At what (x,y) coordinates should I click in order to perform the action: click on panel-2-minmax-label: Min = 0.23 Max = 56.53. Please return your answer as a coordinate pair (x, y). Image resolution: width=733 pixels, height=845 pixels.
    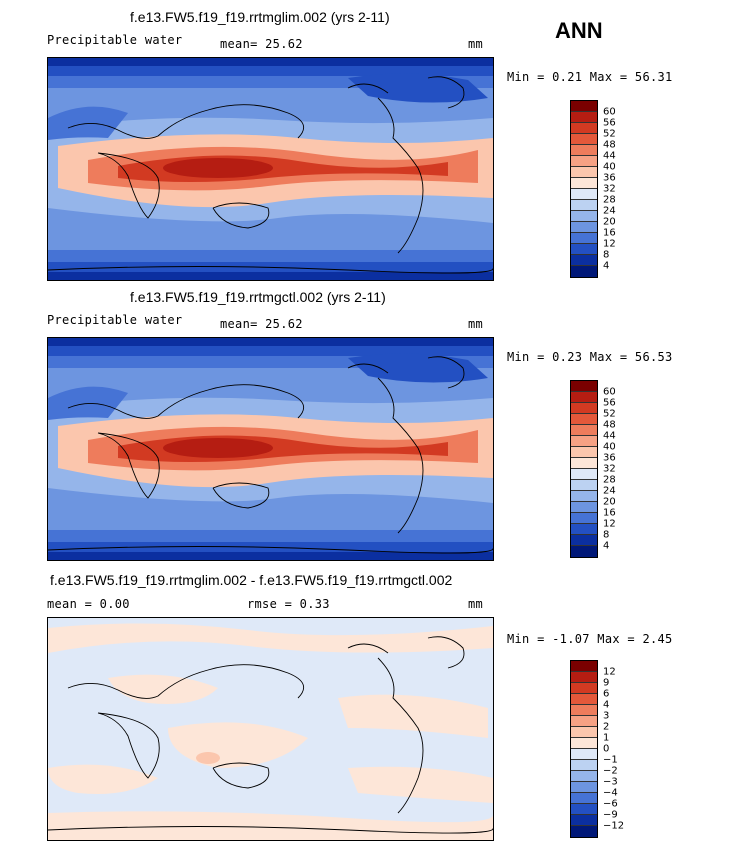
    Looking at the image, I should click on (590, 357).